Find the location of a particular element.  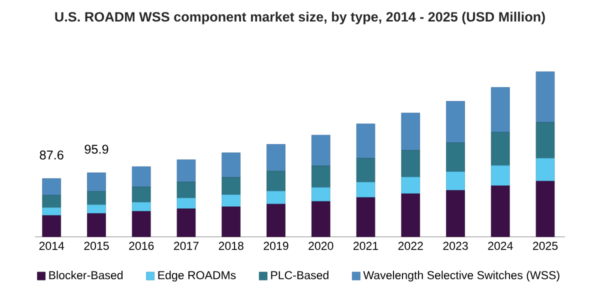

x-tick-label: 2024 is located at coordinates (500, 246).